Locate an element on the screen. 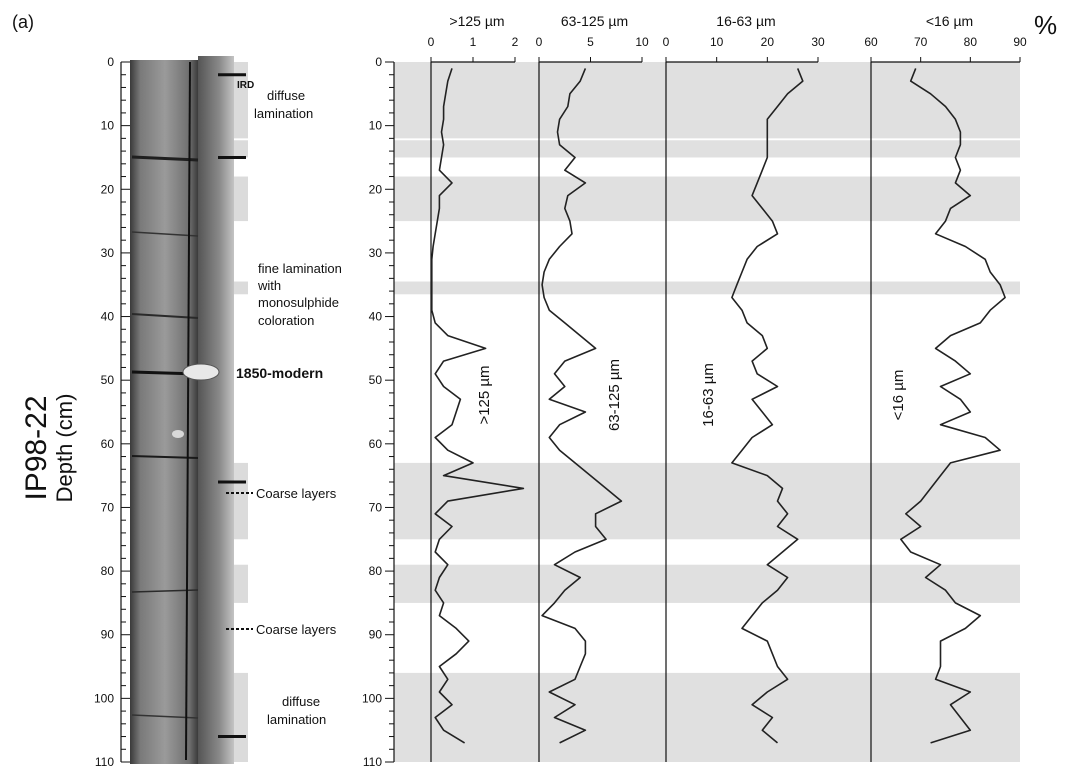 The height and width of the screenshot is (769, 1068). core-crack is located at coordinates (188, 411).